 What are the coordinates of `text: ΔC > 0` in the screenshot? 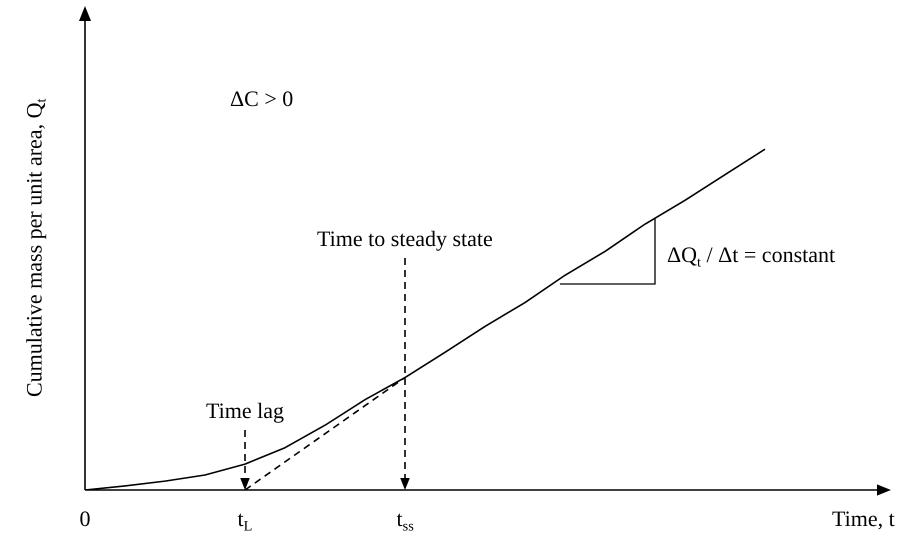 It's located at (262, 98).